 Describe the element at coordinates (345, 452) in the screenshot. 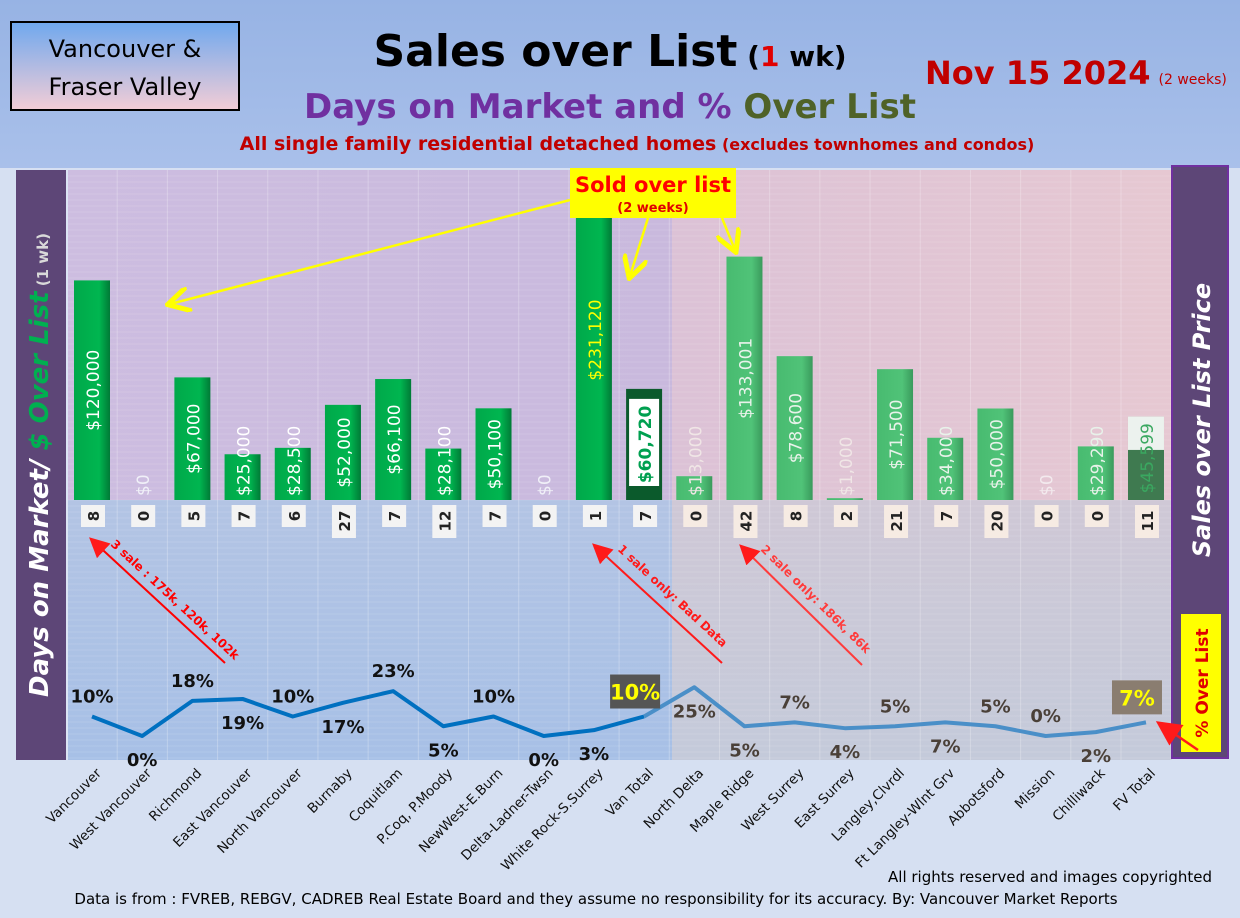

I see `bar-value-label: $52,000` at that location.